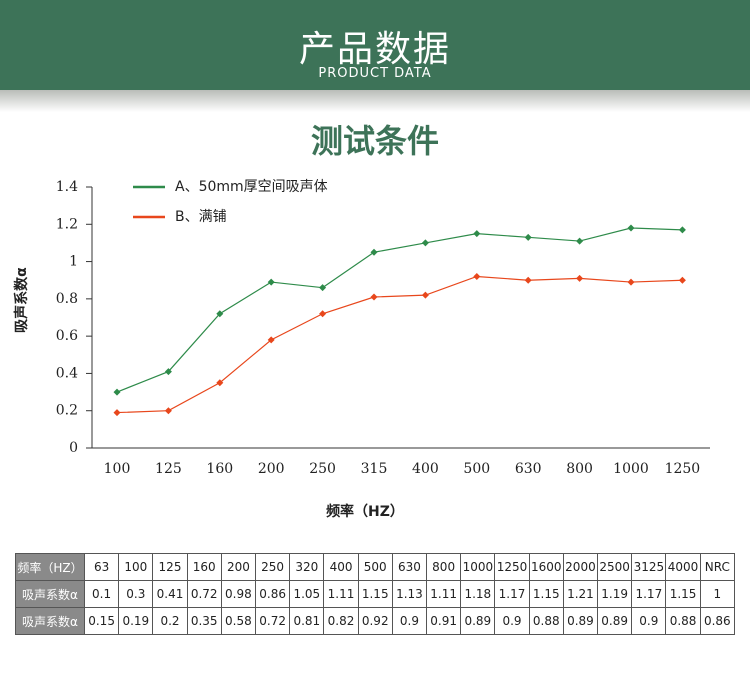  What do you see at coordinates (649, 594) in the screenshot?
I see `cell: 1.17` at bounding box center [649, 594].